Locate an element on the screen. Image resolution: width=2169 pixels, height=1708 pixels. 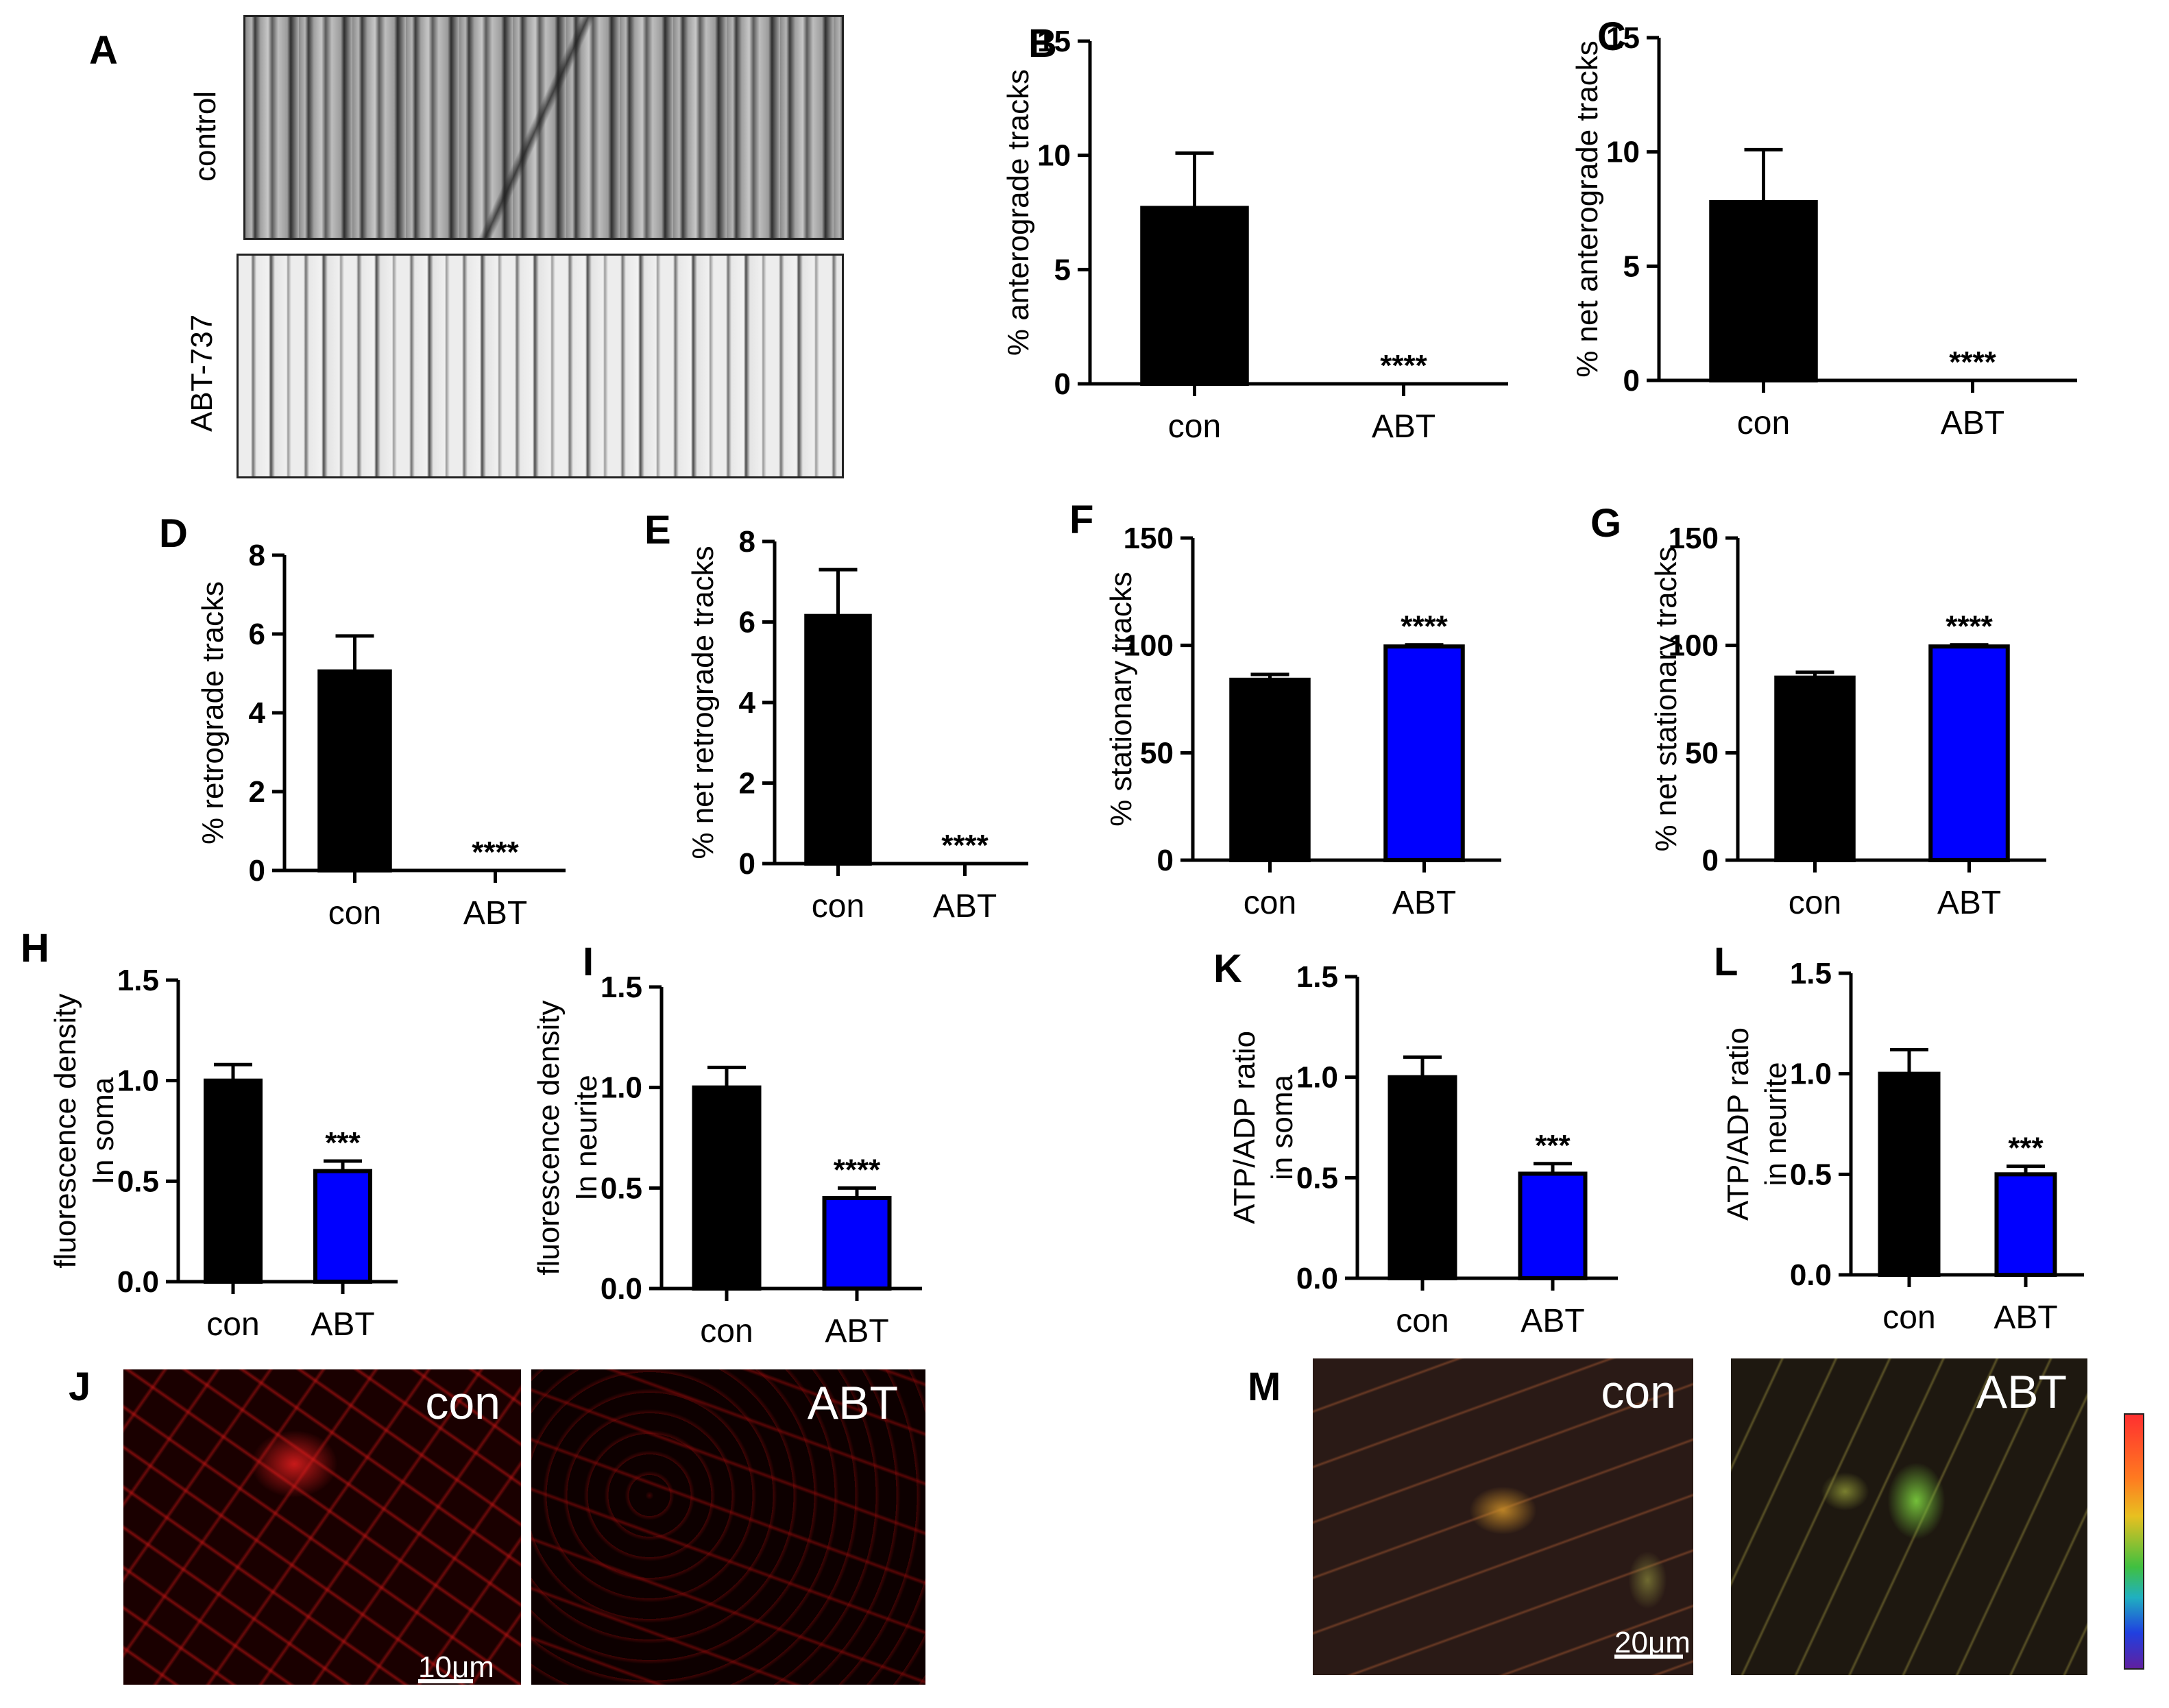
y-tick-label: 100 is located at coordinates (1694, 646).